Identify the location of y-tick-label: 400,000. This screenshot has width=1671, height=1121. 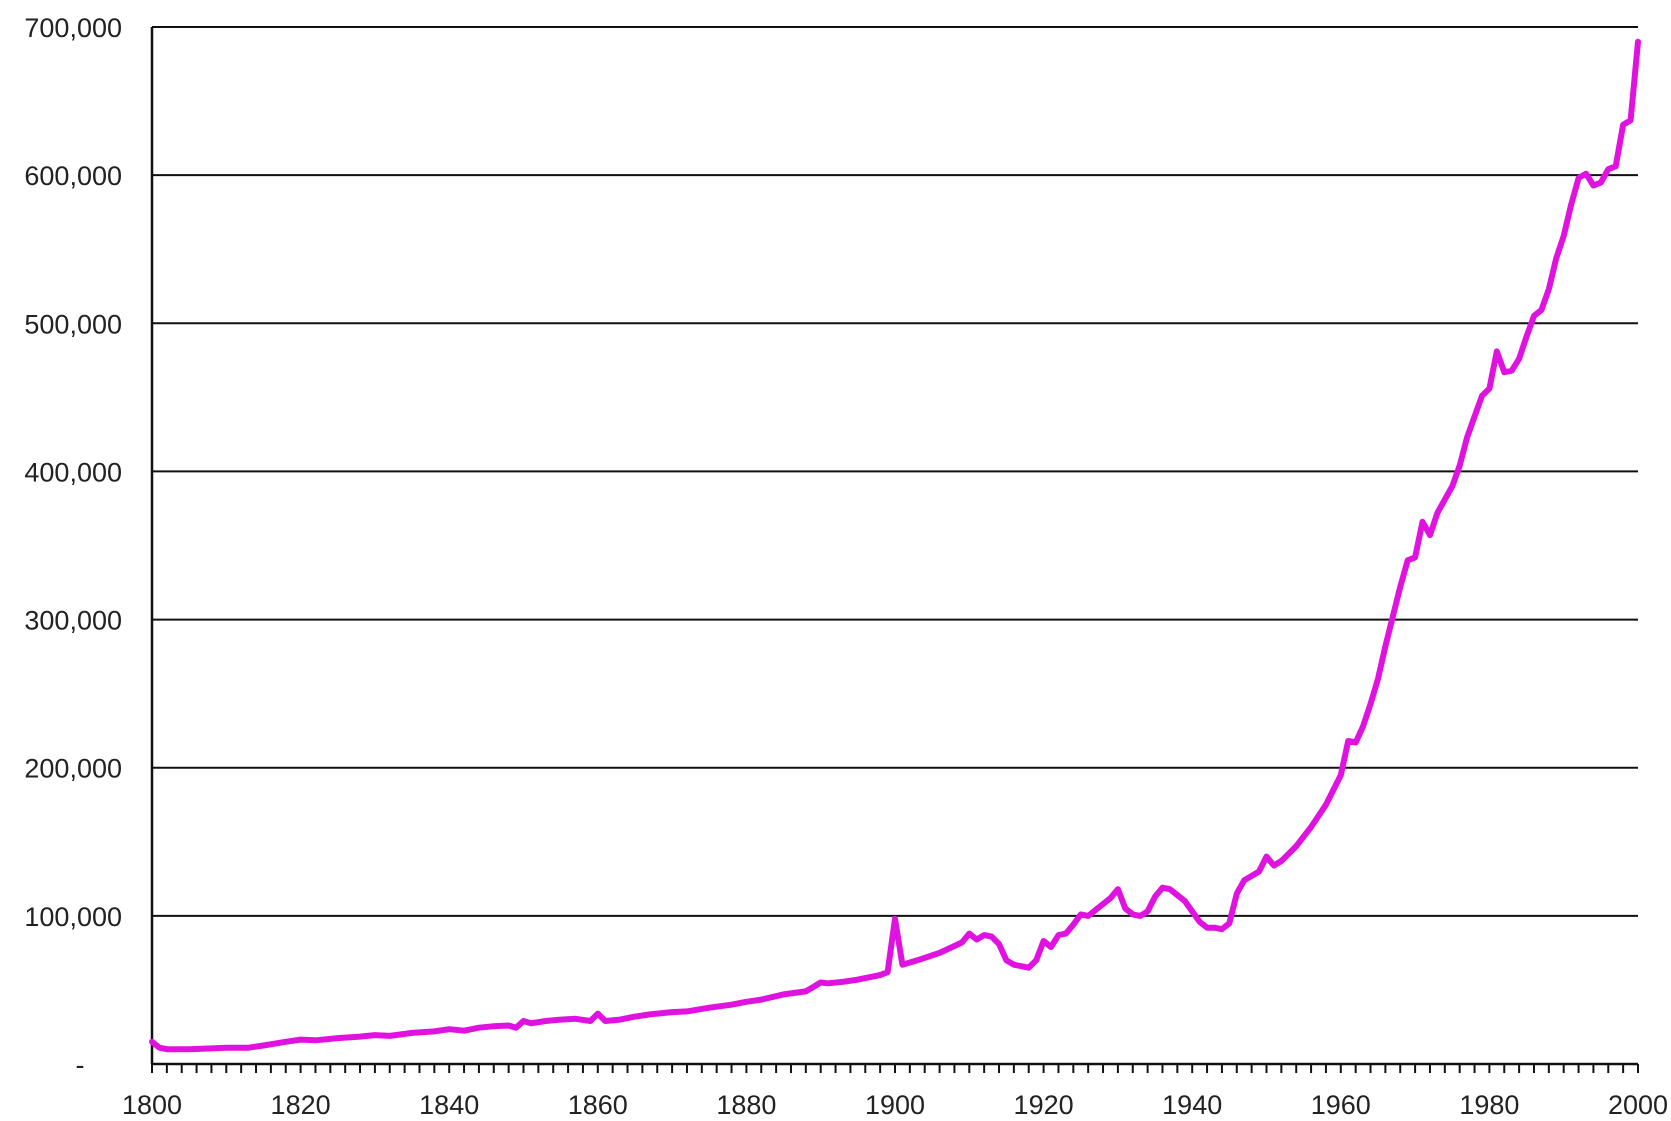
(73, 472).